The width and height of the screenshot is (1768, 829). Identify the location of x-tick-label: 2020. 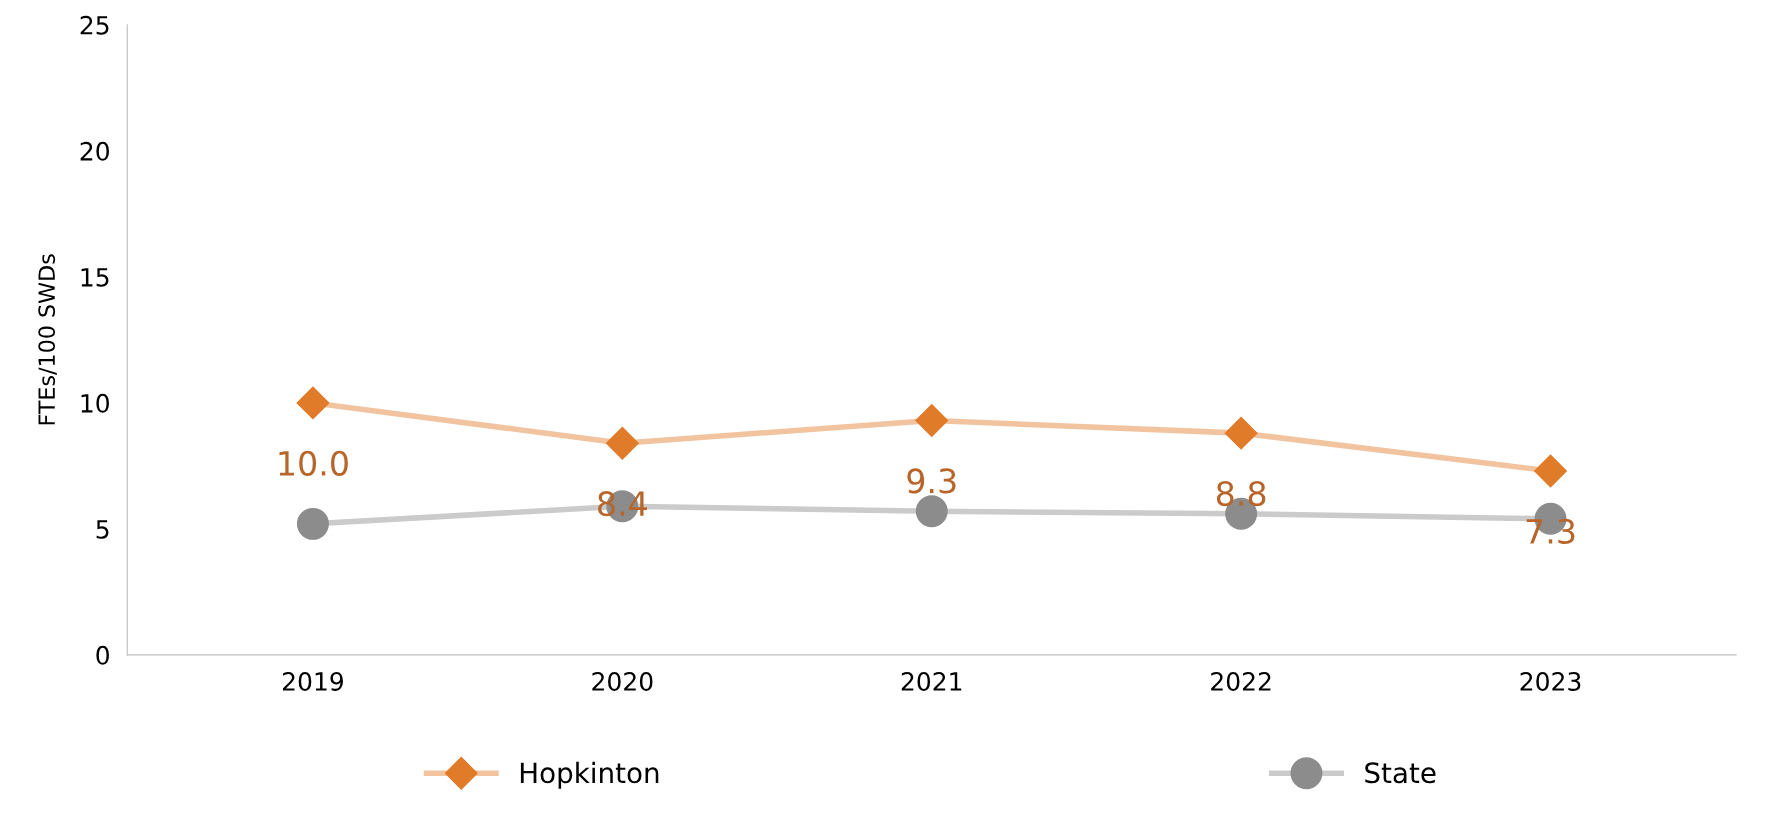
(622, 681).